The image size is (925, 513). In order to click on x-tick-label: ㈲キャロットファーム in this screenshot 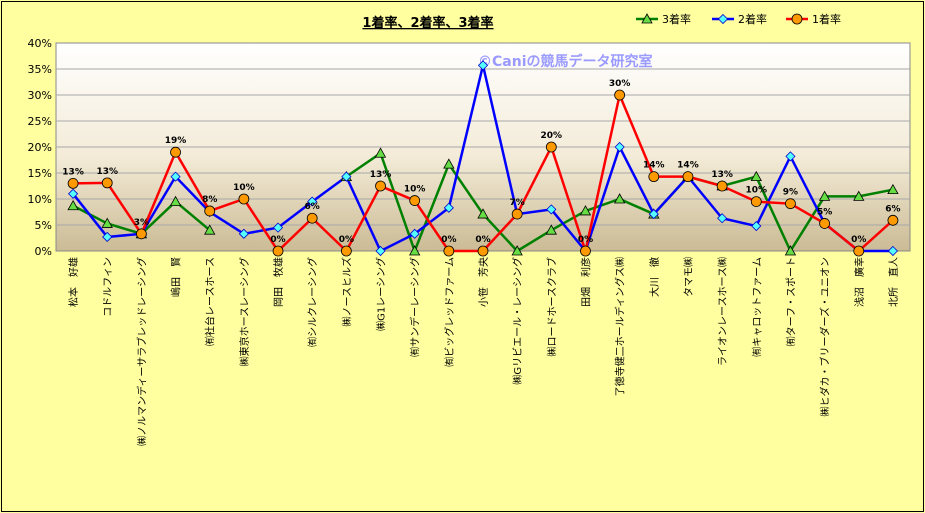, I will do `click(757, 307)`.